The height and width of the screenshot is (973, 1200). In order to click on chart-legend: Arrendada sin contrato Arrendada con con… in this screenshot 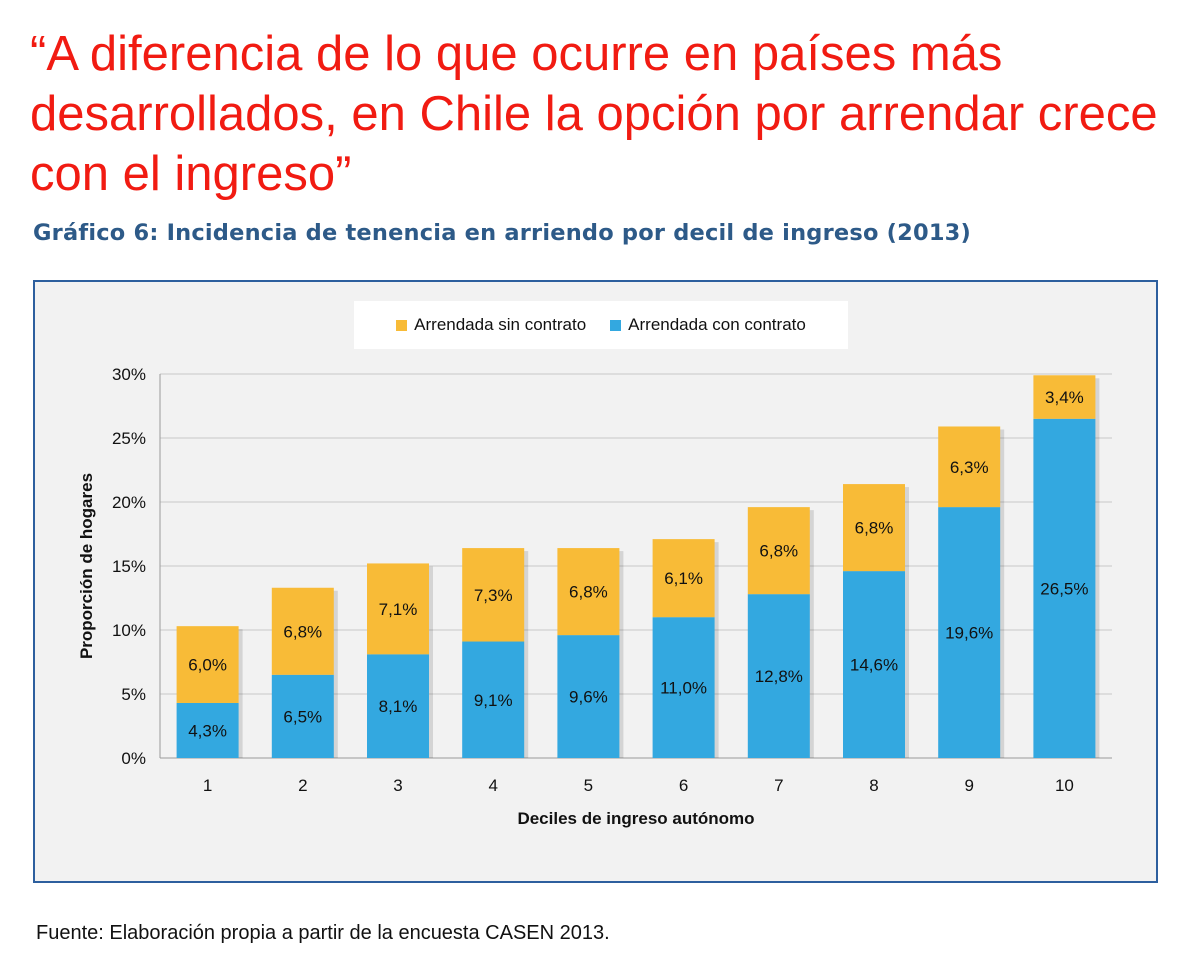, I will do `click(601, 325)`.